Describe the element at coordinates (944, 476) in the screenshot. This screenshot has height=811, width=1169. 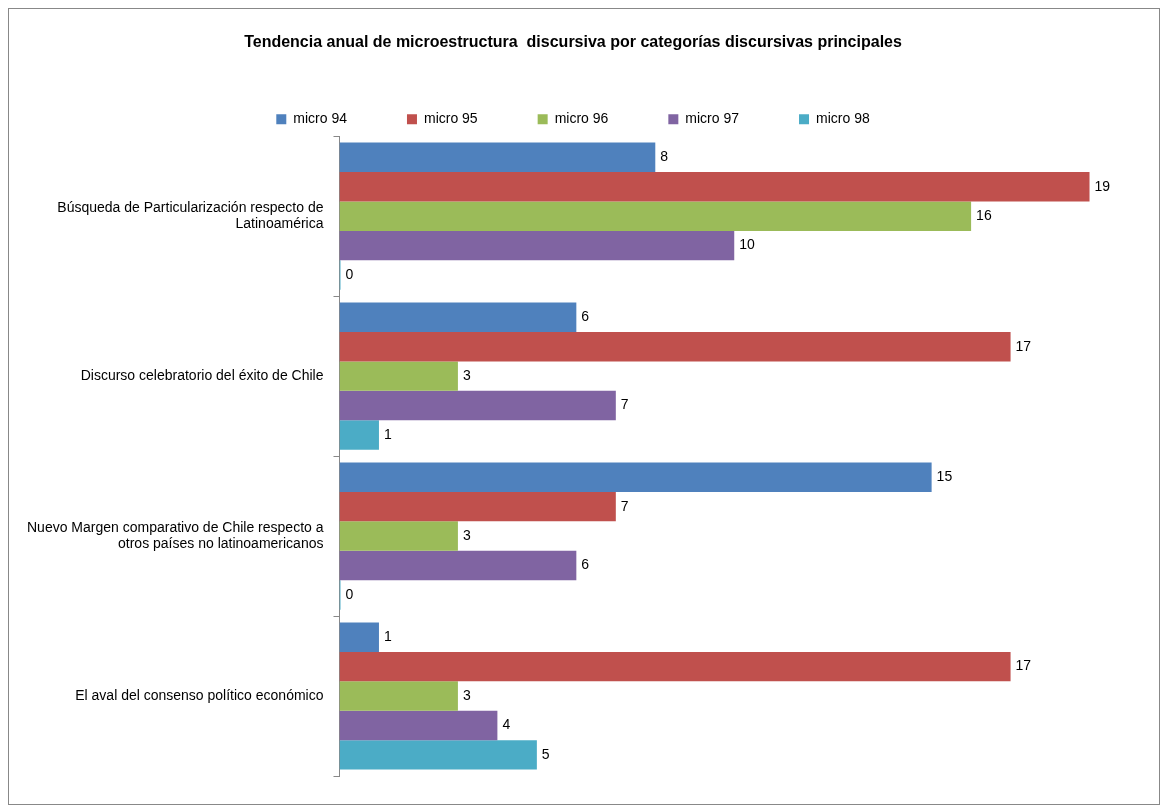
I see `data-label: 15` at that location.